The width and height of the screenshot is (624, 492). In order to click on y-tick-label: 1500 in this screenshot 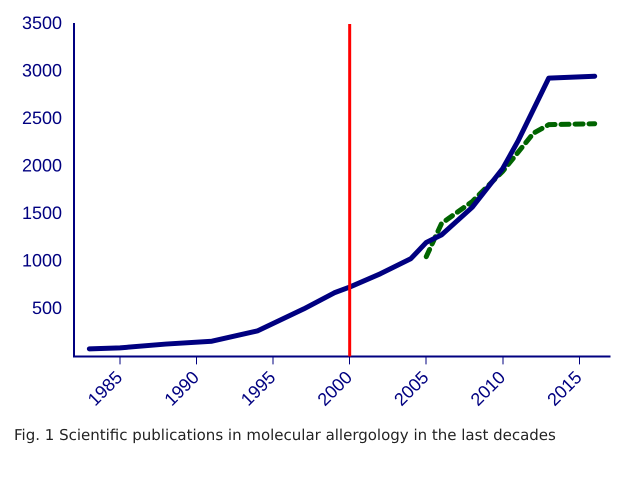, I will do `click(42, 212)`.